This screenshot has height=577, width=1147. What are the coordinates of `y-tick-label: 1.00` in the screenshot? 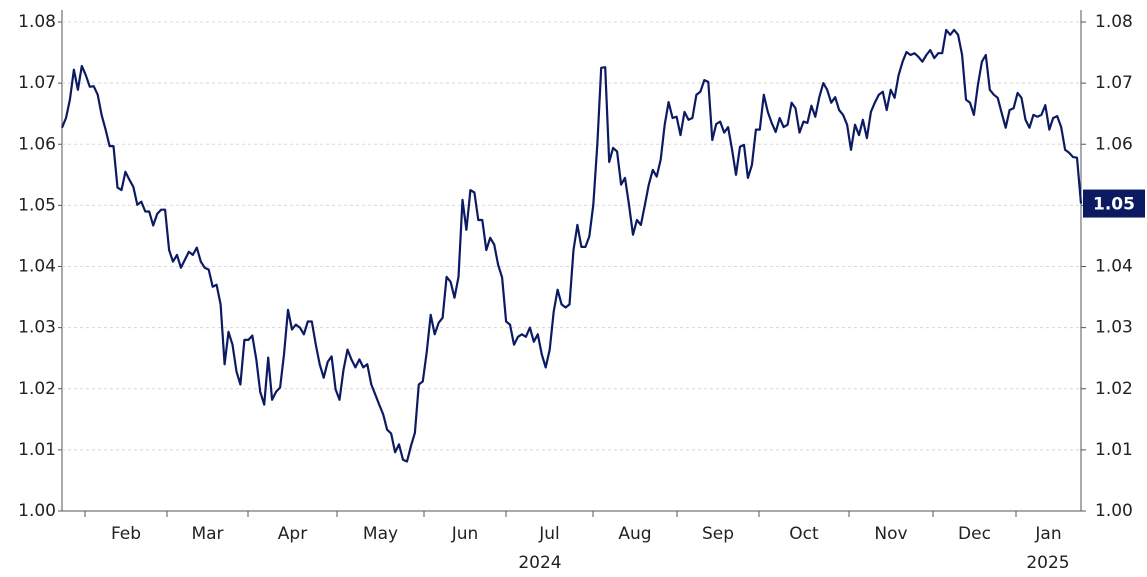 It's located at (37, 511).